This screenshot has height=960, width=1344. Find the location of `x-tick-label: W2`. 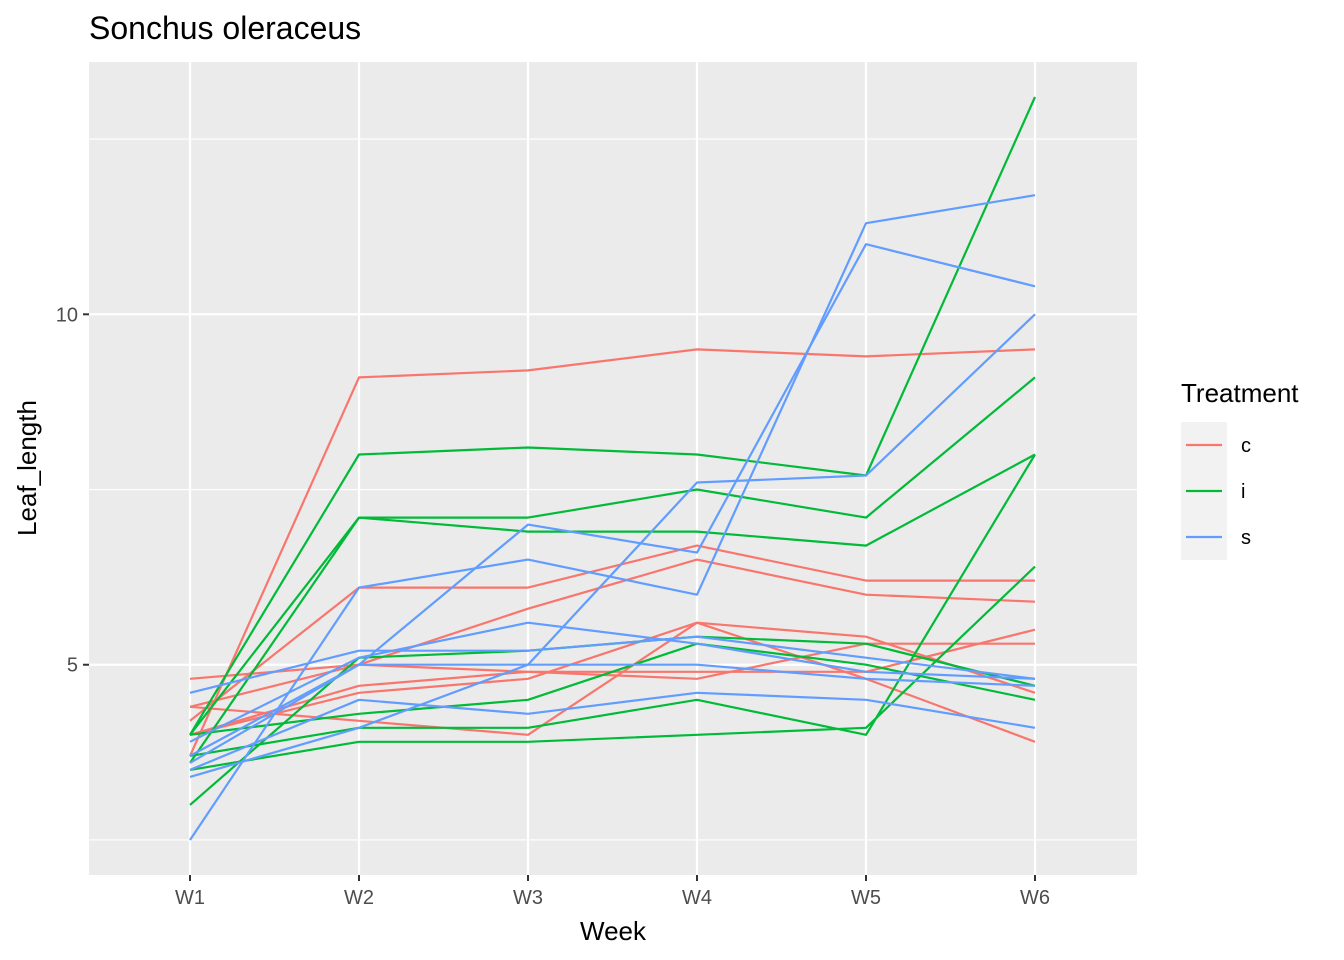

x-tick-label: W2 is located at coordinates (359, 898).